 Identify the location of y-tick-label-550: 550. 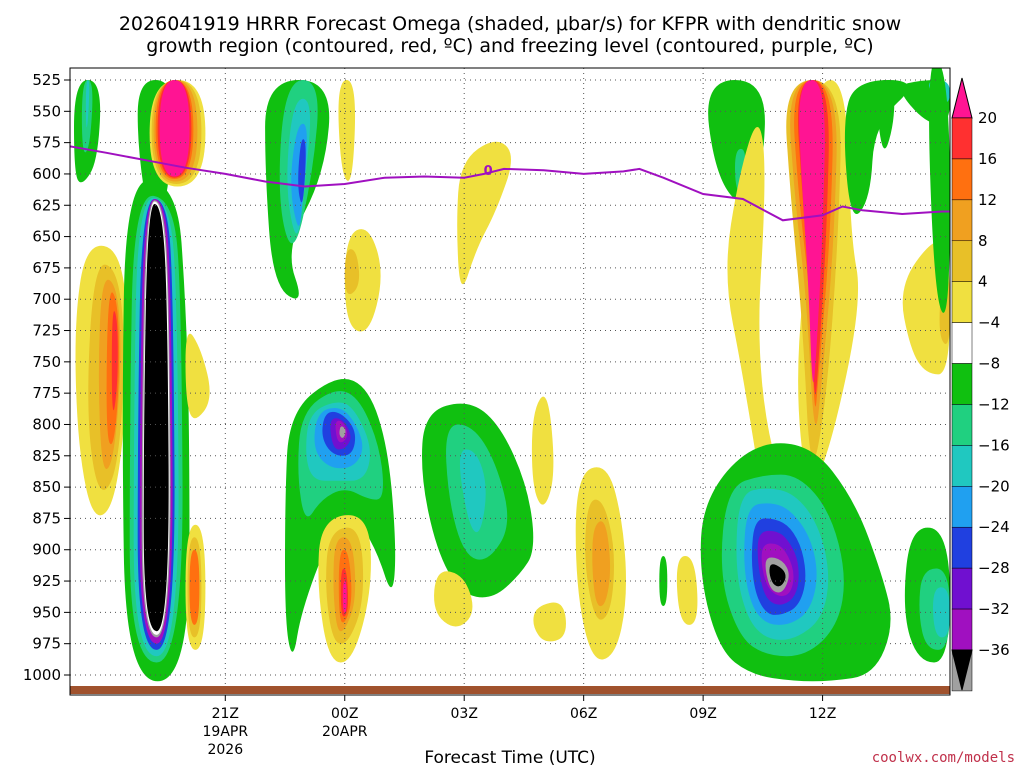
(46, 111).